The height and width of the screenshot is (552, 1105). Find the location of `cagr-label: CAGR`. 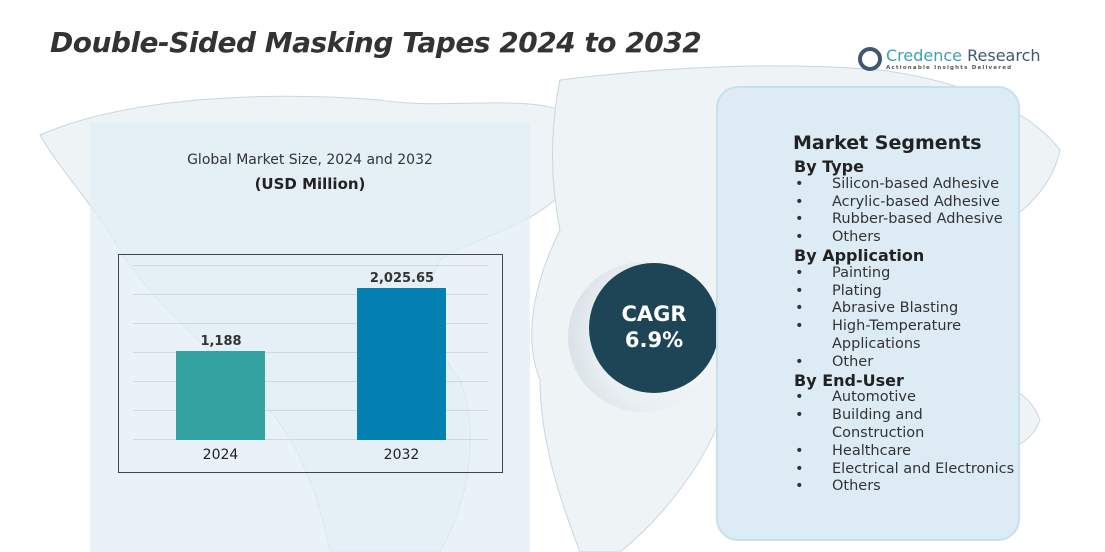

cagr-label: CAGR is located at coordinates (654, 314).